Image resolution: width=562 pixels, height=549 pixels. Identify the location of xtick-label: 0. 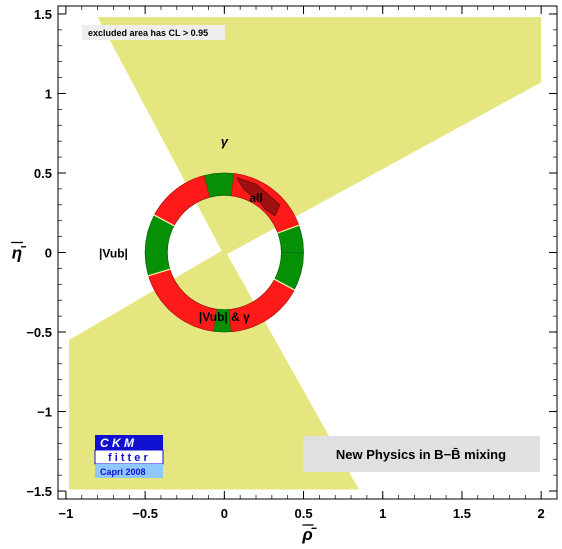
(224, 513).